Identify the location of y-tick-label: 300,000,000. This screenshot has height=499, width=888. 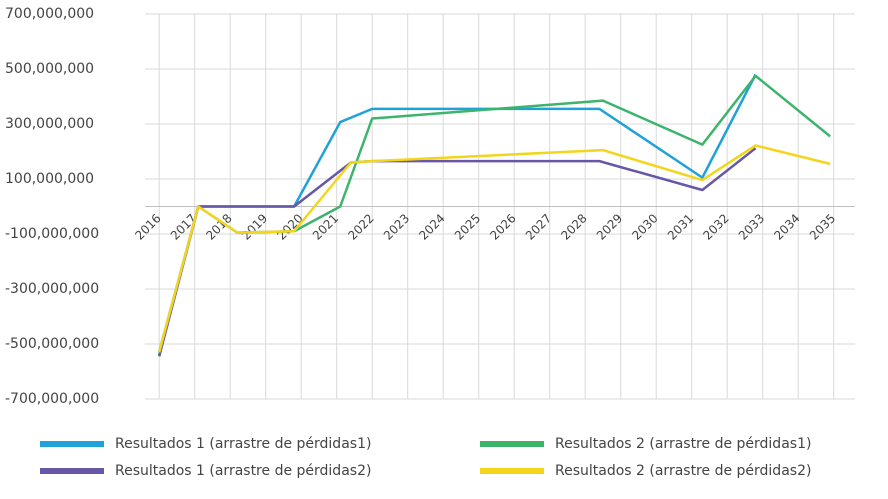
(49, 124).